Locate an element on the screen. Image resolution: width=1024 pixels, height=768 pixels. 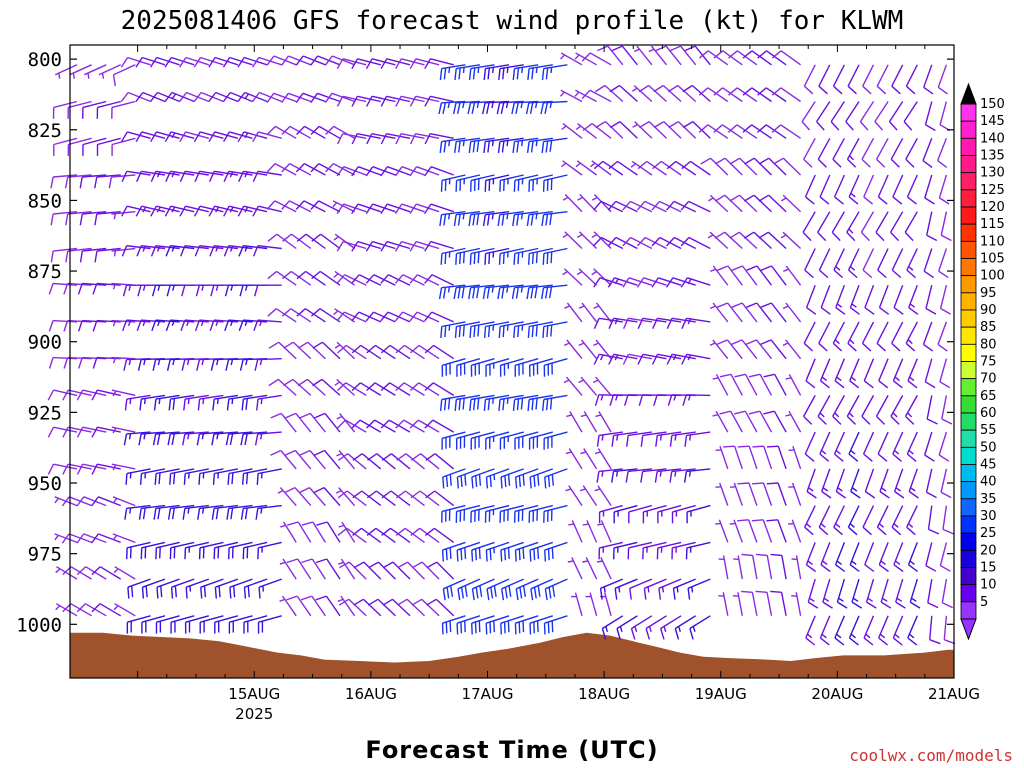
colorbar-segment is located at coordinates (968, 610).